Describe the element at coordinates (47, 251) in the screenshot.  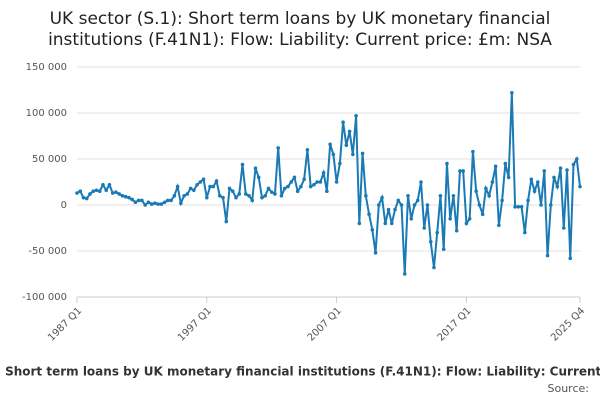
I see `y-tick-label: -50 000` at that location.